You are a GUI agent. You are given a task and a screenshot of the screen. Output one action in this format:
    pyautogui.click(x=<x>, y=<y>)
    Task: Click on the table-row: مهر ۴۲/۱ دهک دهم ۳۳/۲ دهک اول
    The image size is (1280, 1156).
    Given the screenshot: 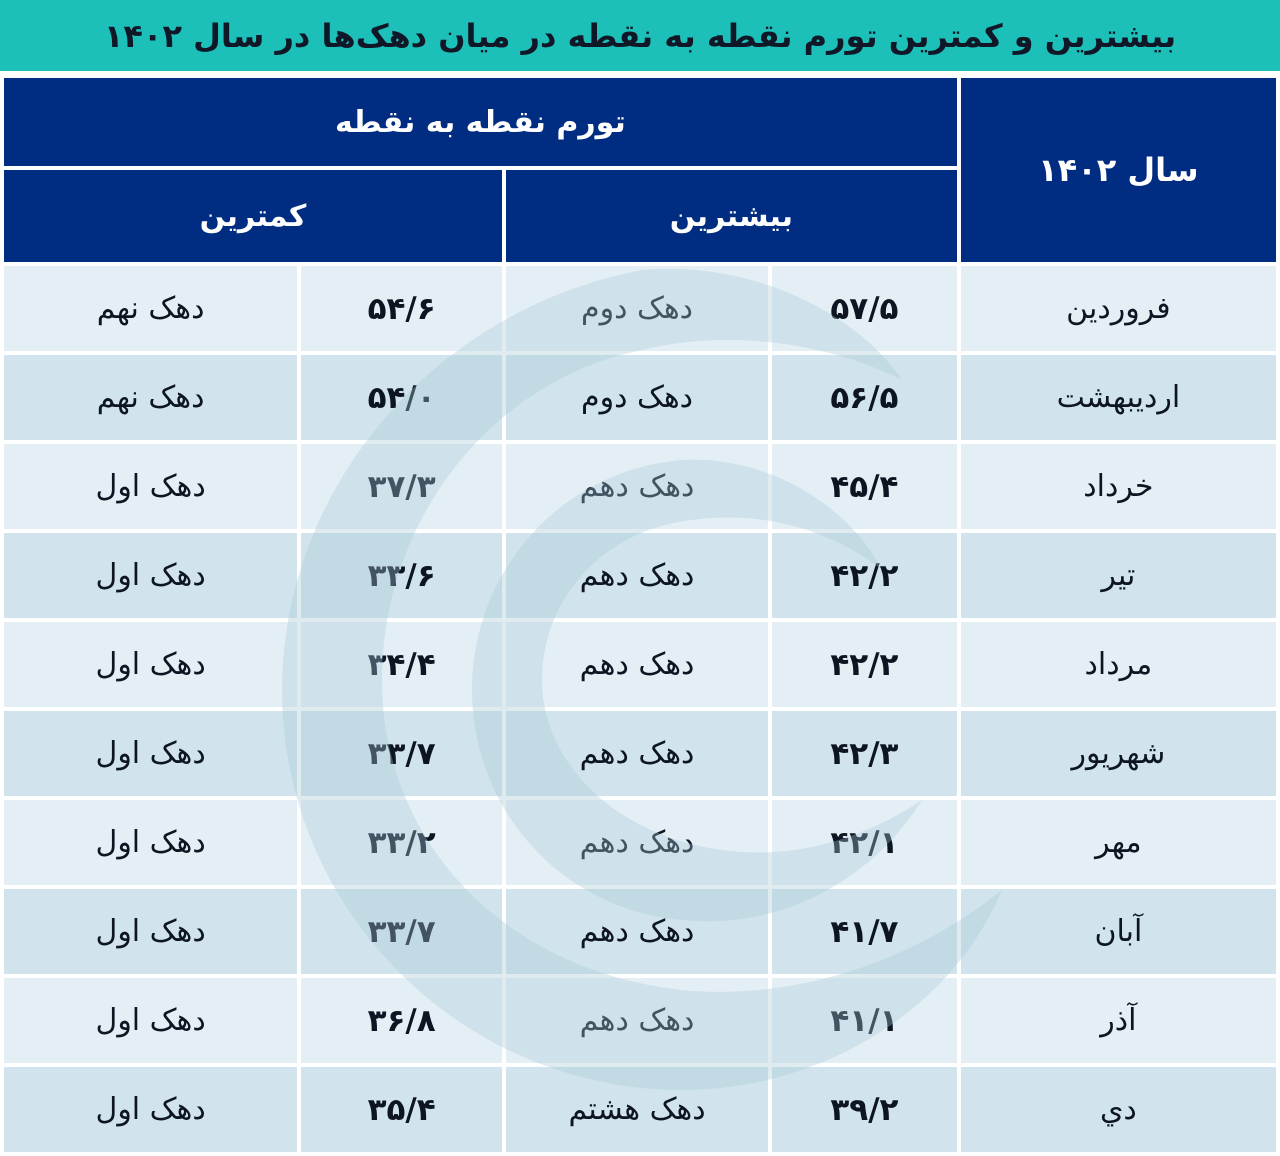 What is the action you would take?
    pyautogui.click(x=640, y=842)
    